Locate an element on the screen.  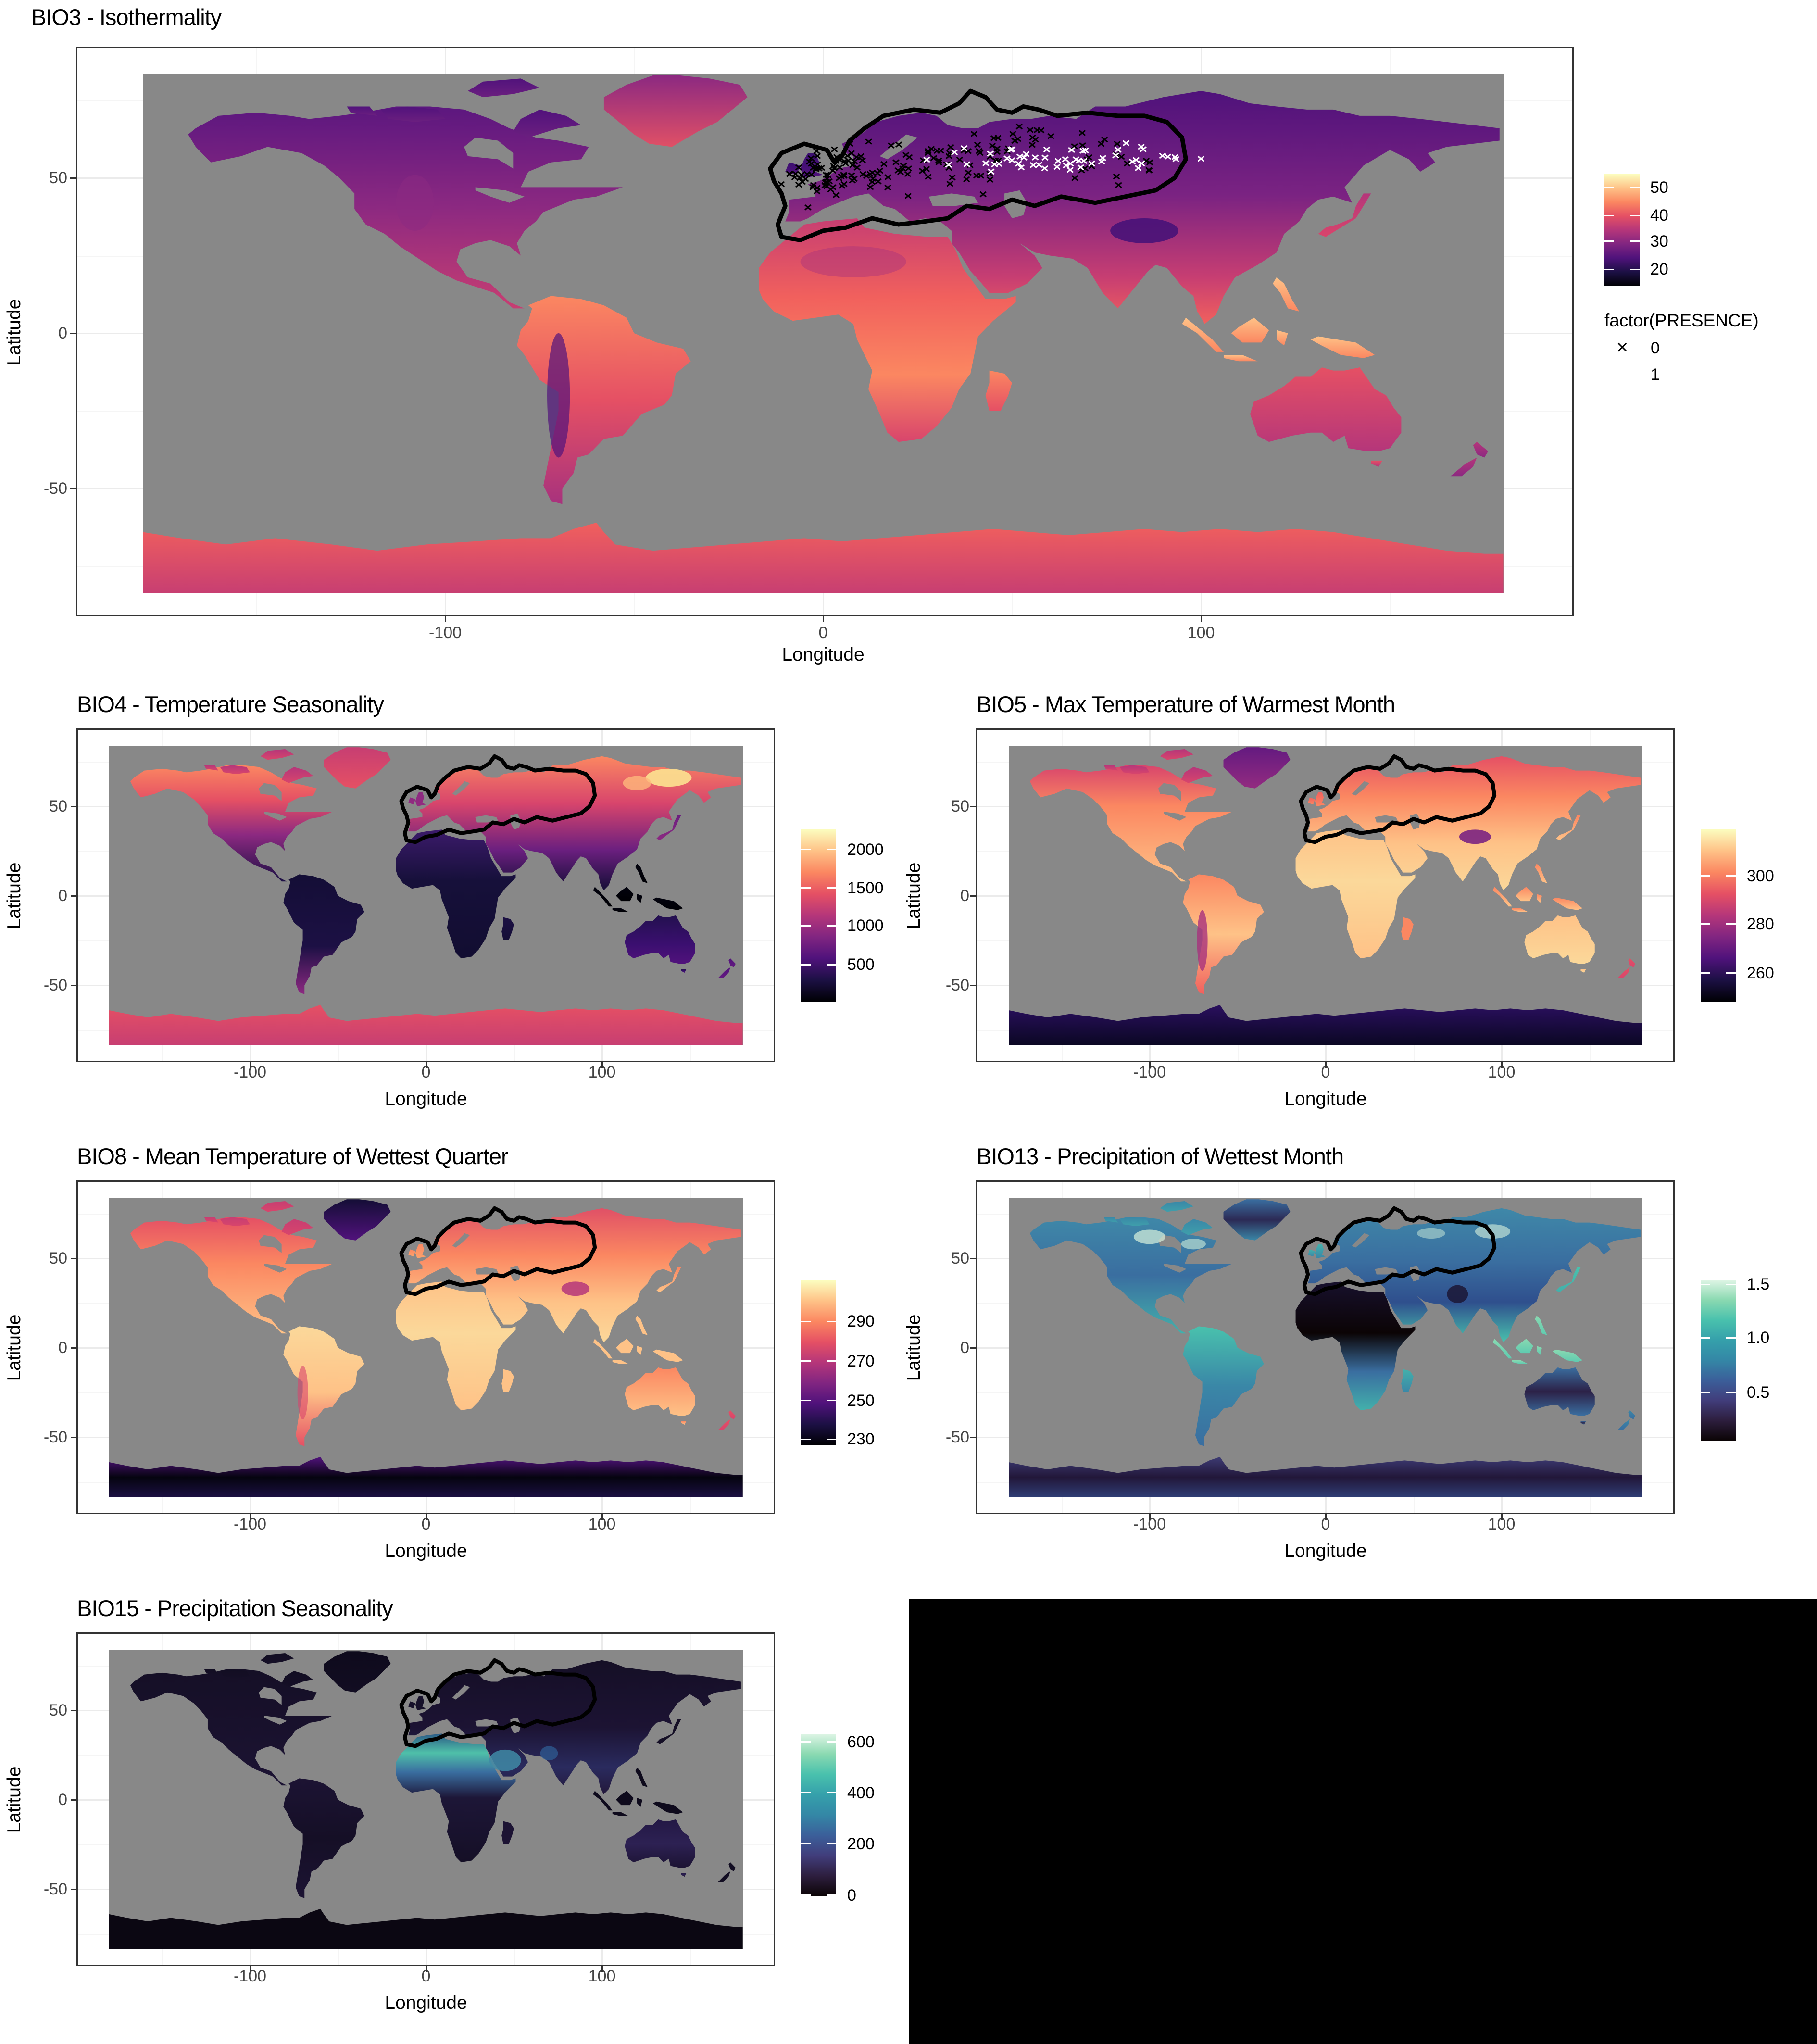
colorbar is located at coordinates (1718, 1360).